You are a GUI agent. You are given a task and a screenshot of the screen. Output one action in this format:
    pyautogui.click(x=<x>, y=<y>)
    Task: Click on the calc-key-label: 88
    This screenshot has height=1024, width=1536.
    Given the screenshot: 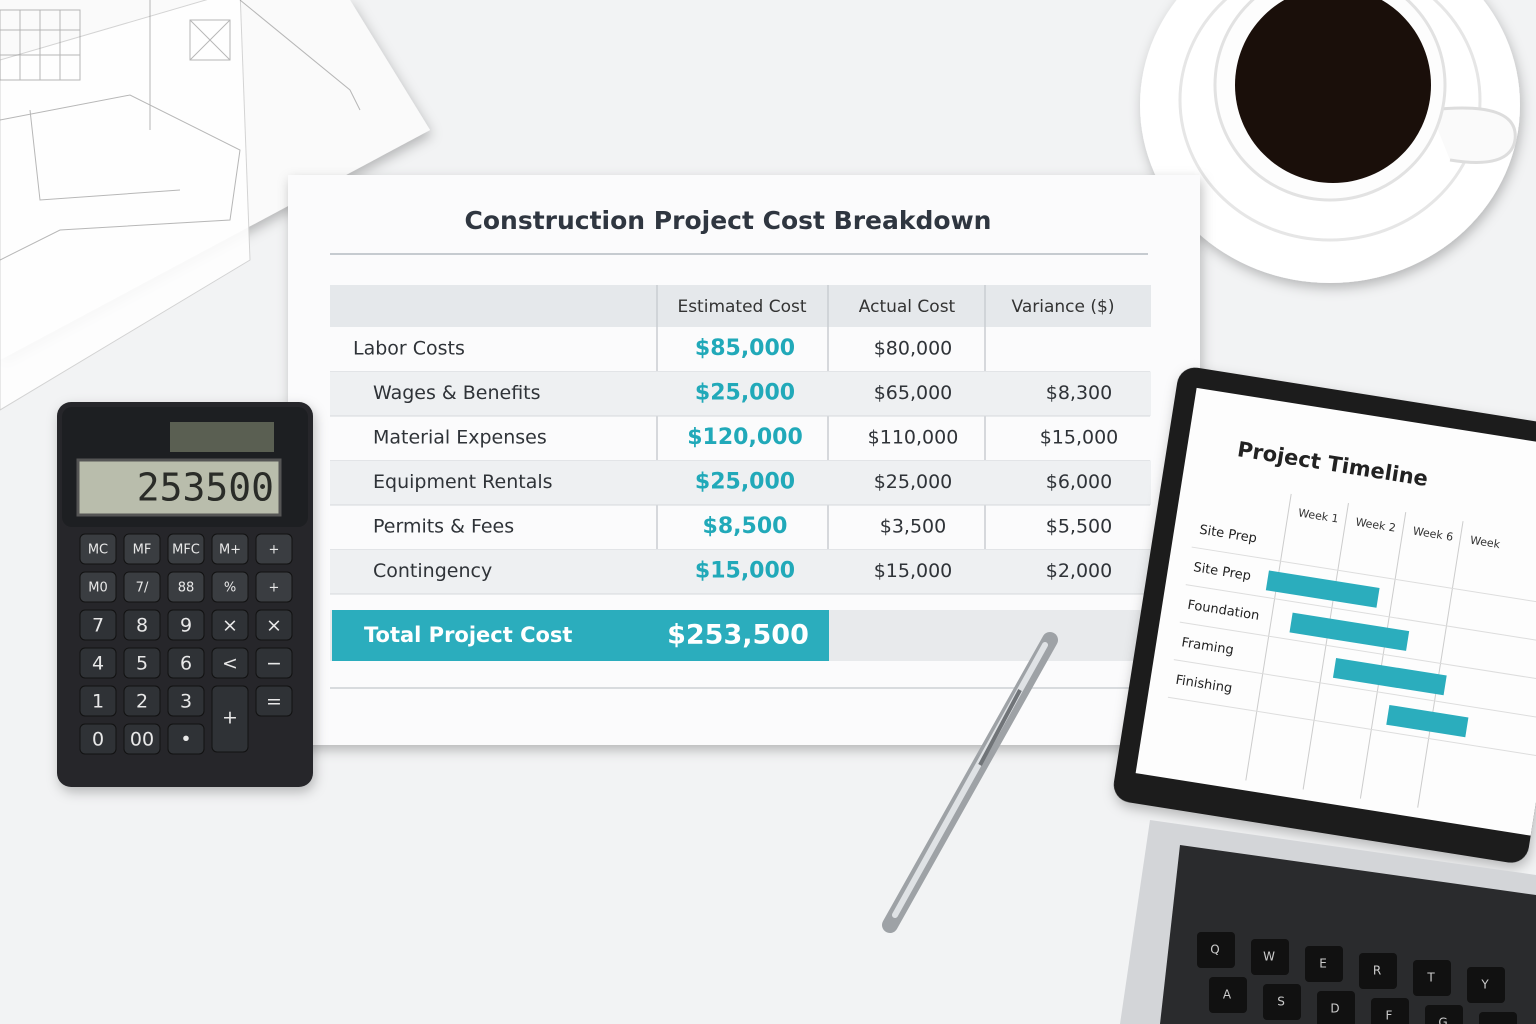 What is the action you would take?
    pyautogui.click(x=186, y=588)
    